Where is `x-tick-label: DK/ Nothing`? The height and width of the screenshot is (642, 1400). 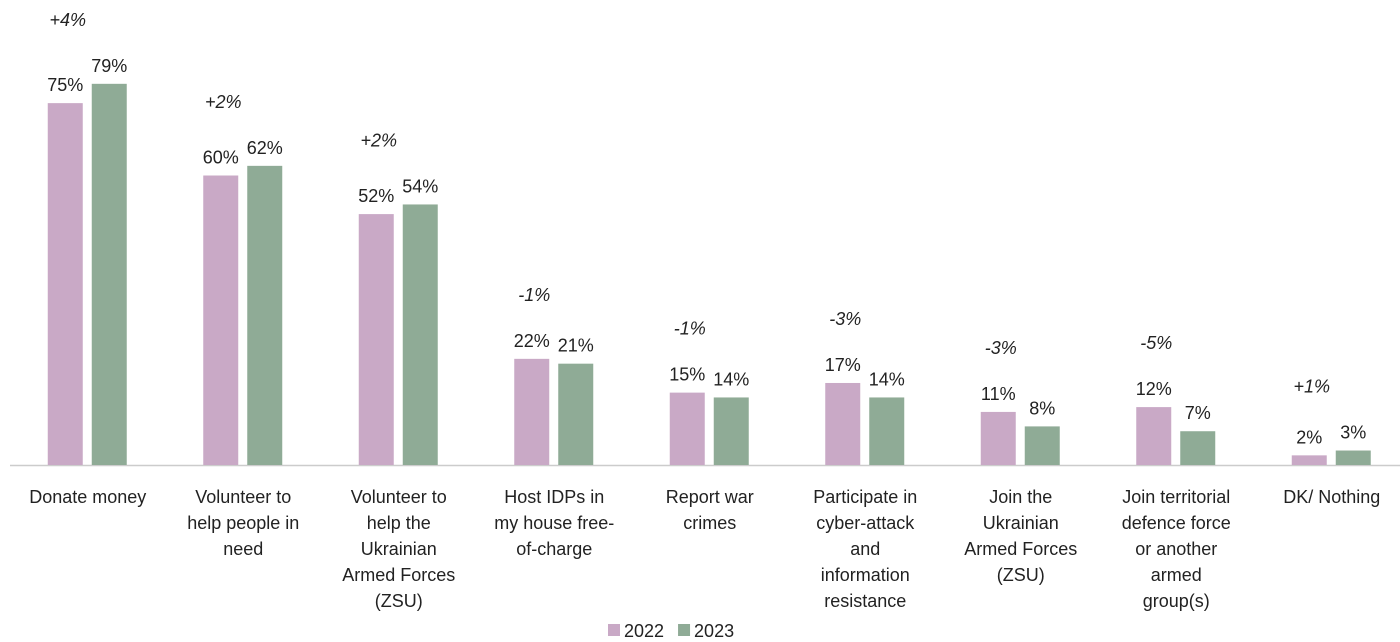 x-tick-label: DK/ Nothing is located at coordinates (1331, 497).